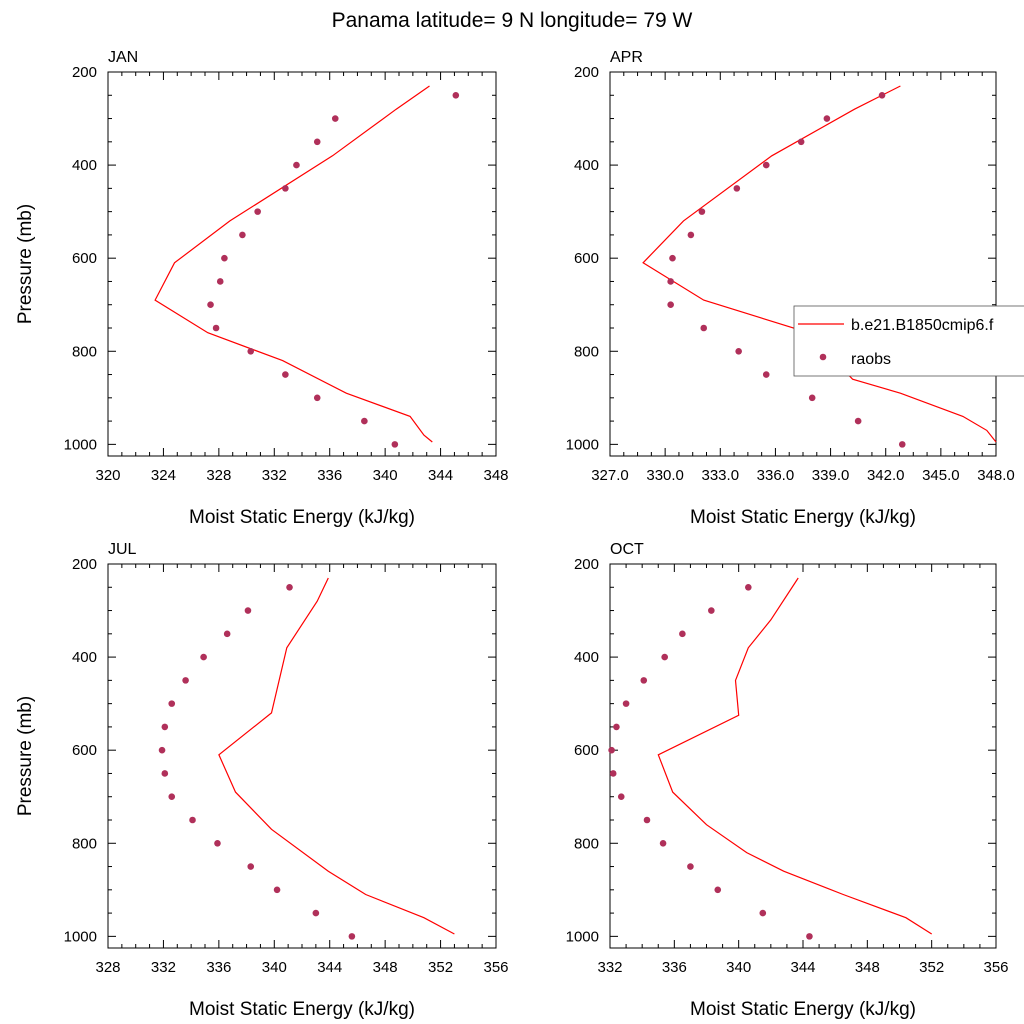  I want to click on x-tick-label: 328, so click(107, 967).